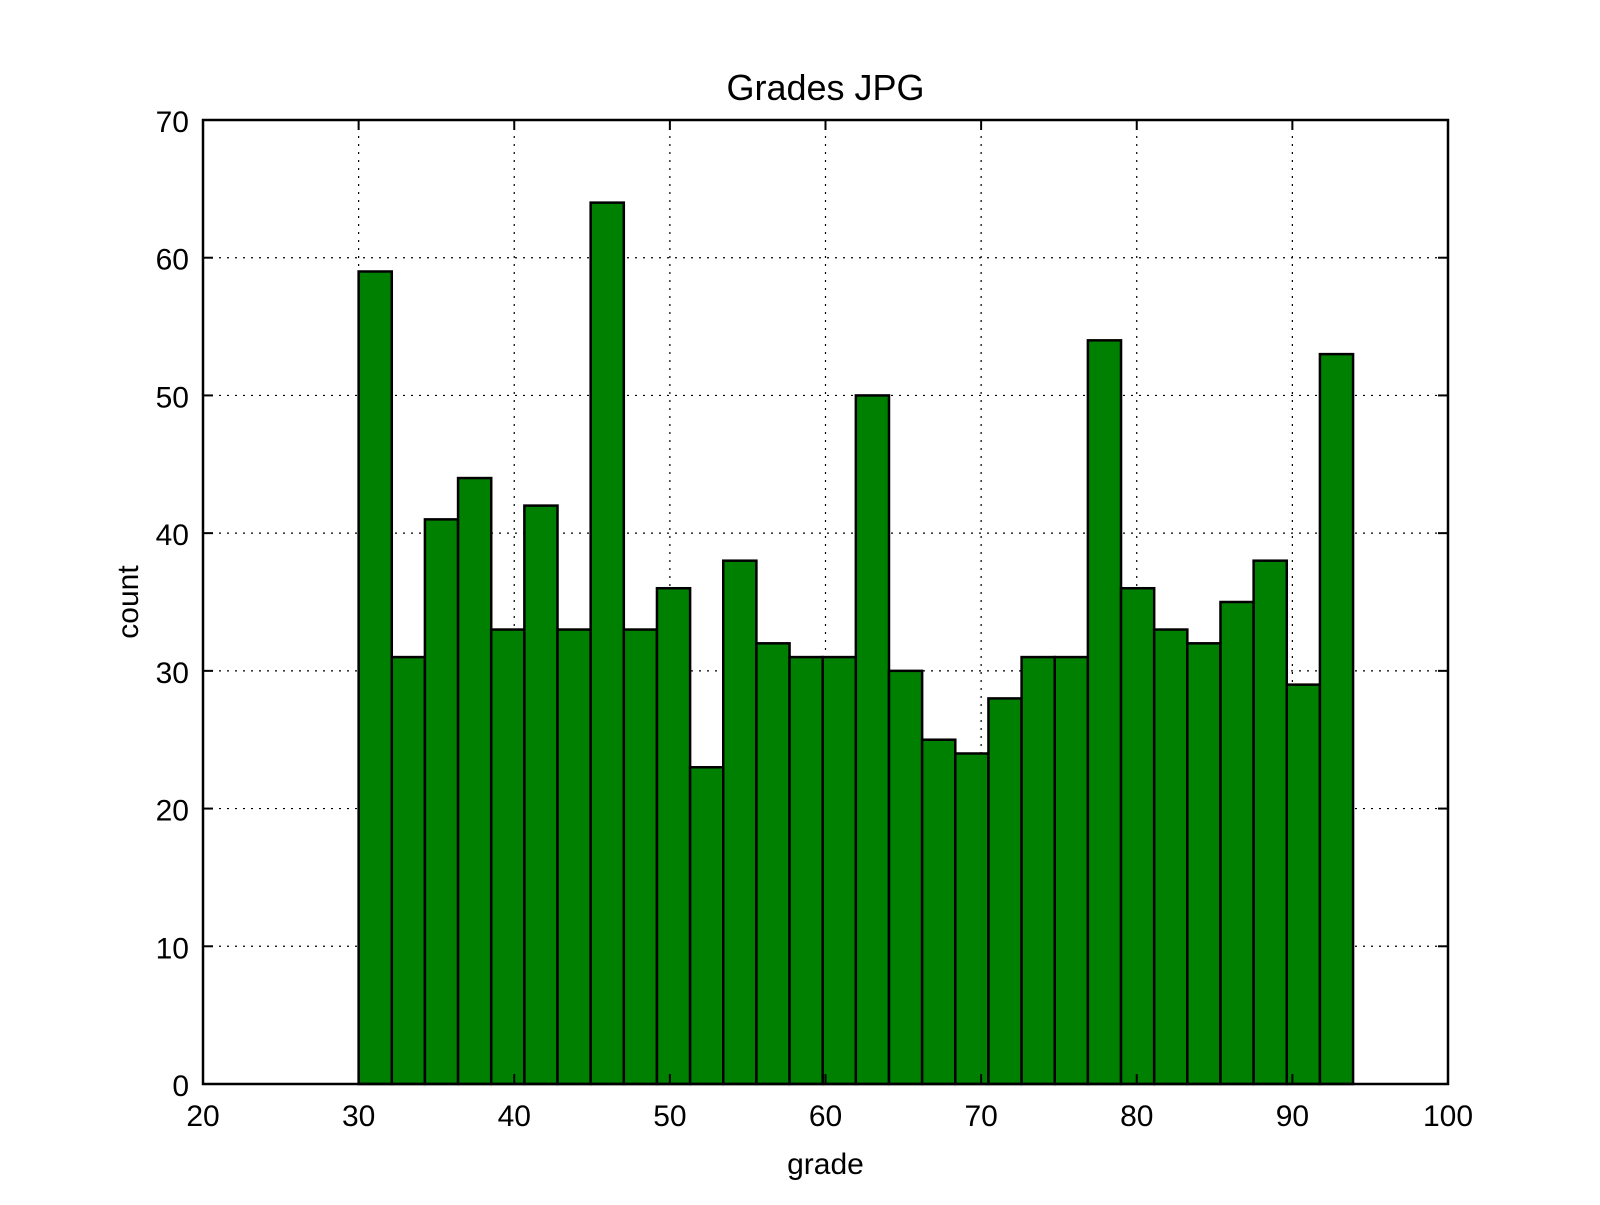 The image size is (1600, 1205). Describe the element at coordinates (1292, 1116) in the screenshot. I see `x-tick-label: 90` at that location.